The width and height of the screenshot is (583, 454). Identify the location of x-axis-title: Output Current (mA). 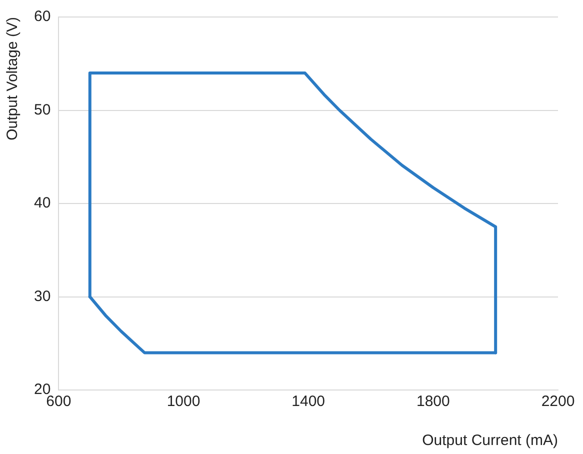
(490, 441).